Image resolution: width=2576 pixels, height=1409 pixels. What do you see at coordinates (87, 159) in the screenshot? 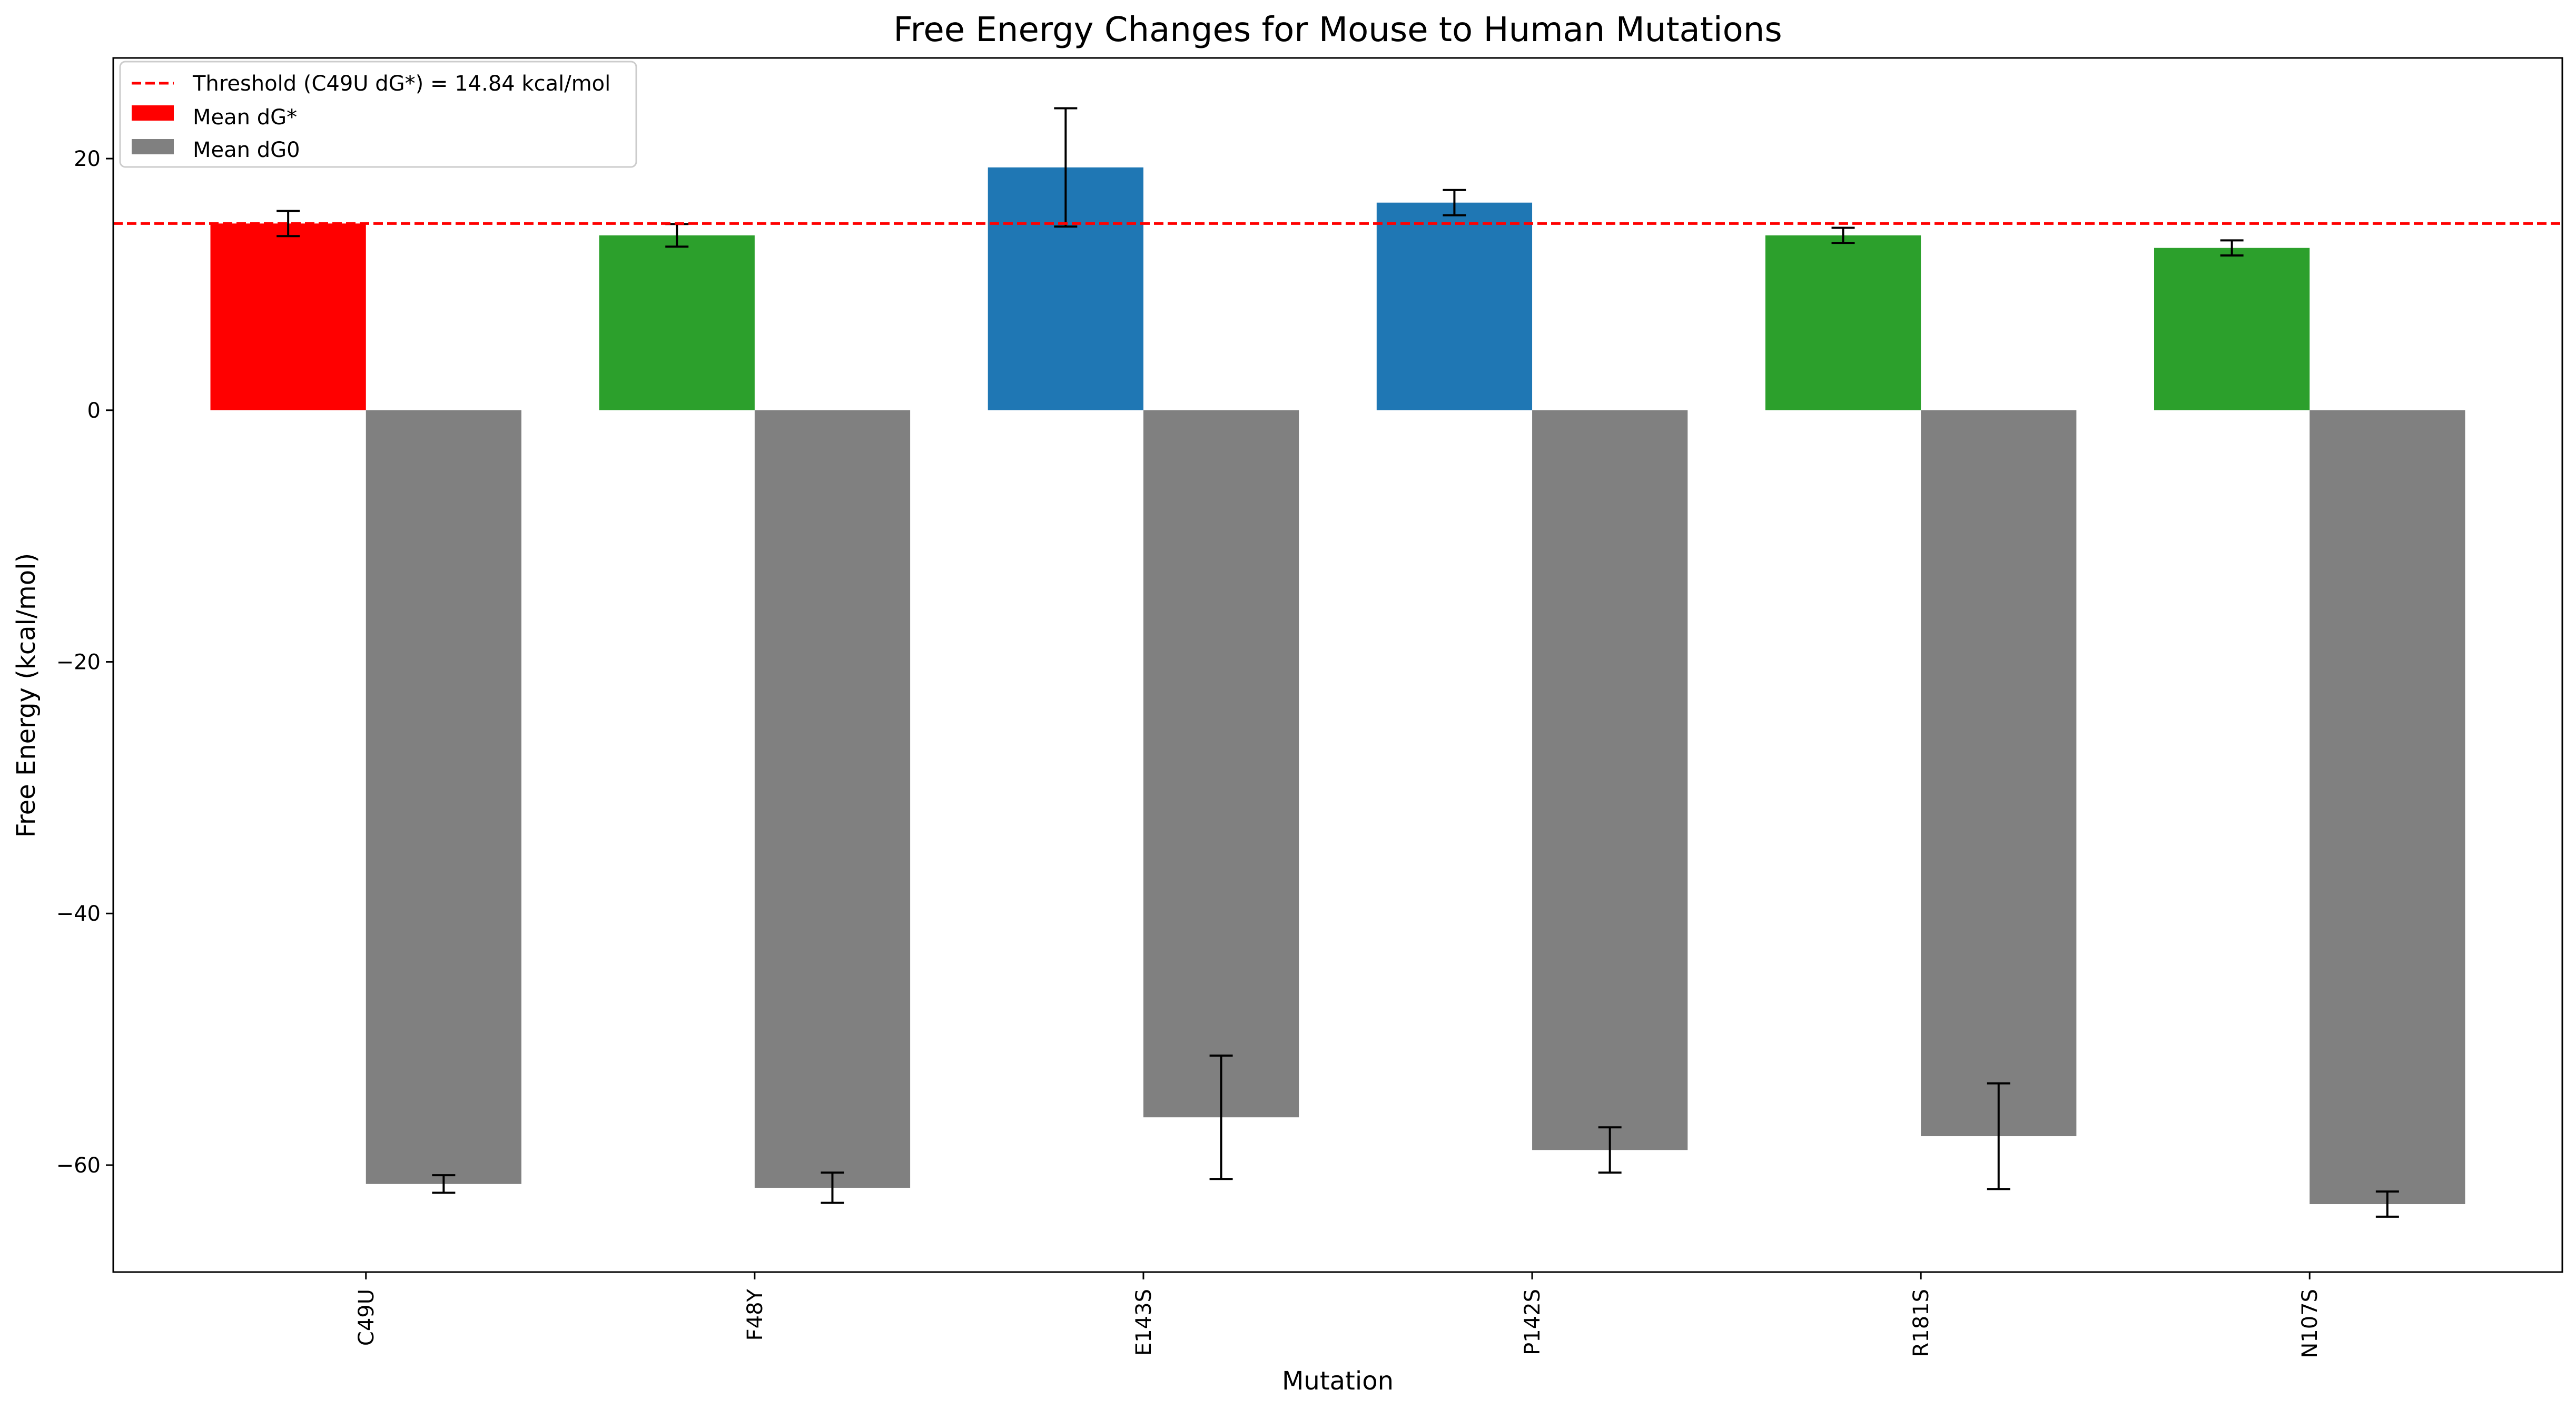
I see `y-tick-label: 20` at bounding box center [87, 159].